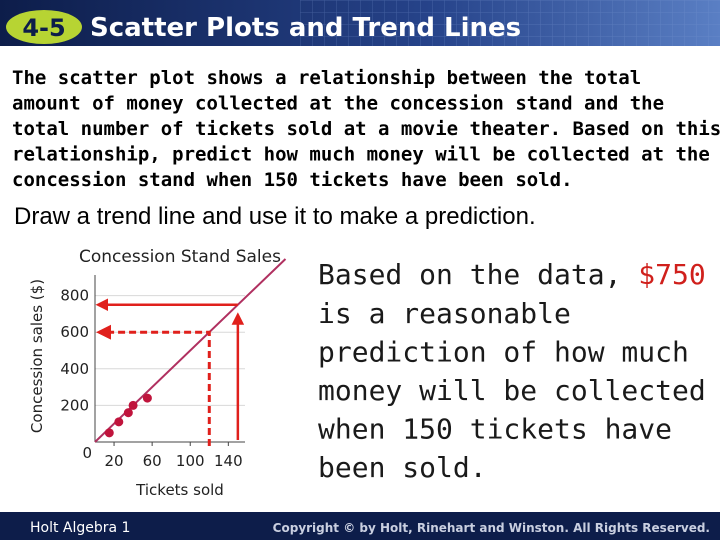 The width and height of the screenshot is (720, 540). I want to click on trend-line, so click(190, 350).